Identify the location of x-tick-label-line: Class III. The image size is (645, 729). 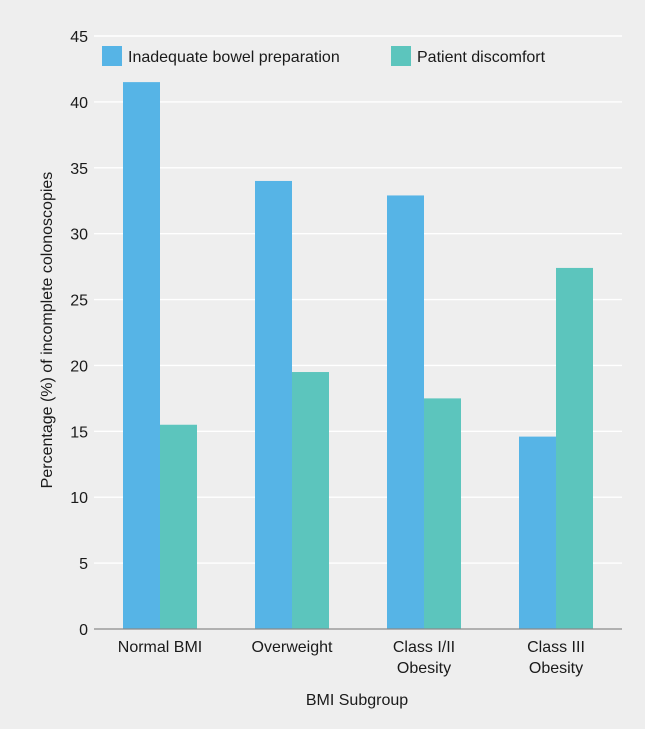
(556, 647).